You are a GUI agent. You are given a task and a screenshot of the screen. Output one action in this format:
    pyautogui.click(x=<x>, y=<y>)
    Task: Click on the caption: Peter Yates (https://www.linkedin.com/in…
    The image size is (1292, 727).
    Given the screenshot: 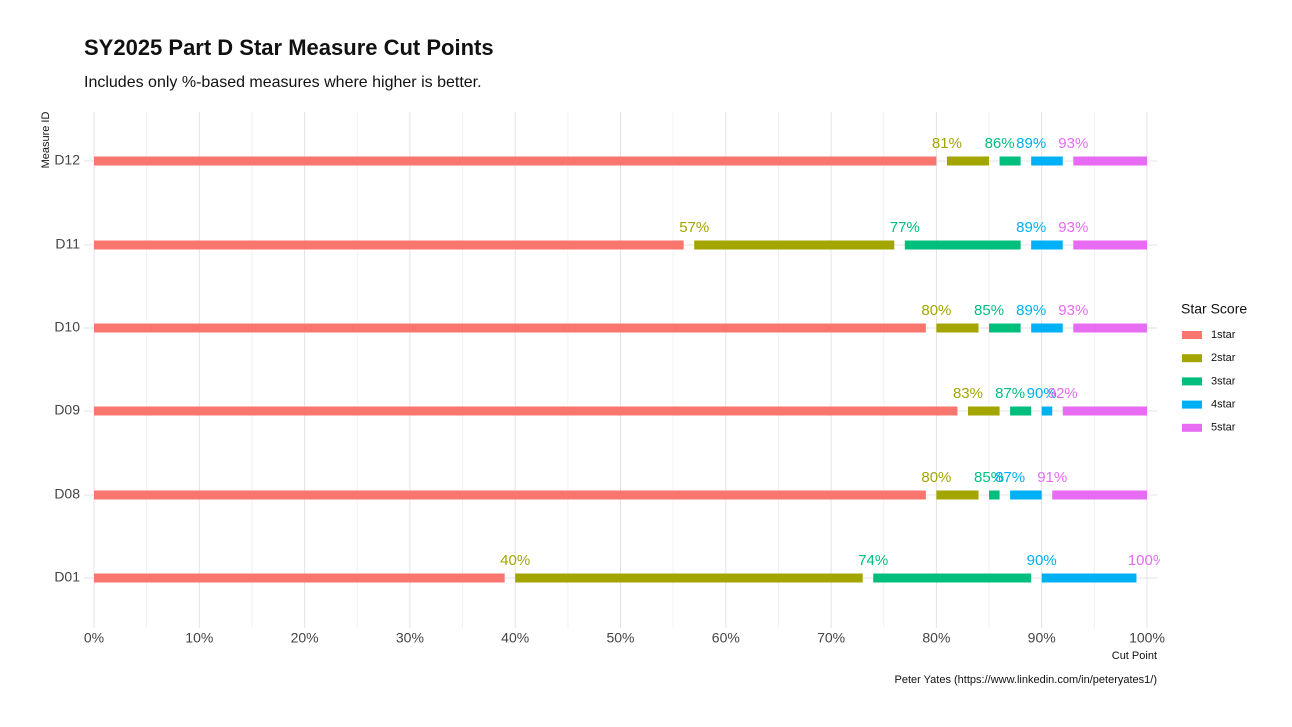 What is the action you would take?
    pyautogui.click(x=1026, y=680)
    